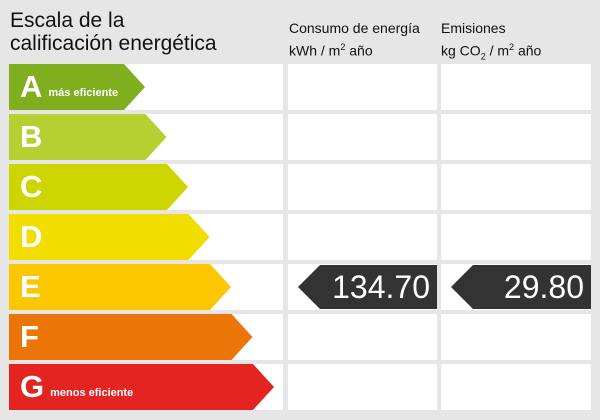  What do you see at coordinates (83, 93) in the screenshot?
I see `class-label: más eficiente` at bounding box center [83, 93].